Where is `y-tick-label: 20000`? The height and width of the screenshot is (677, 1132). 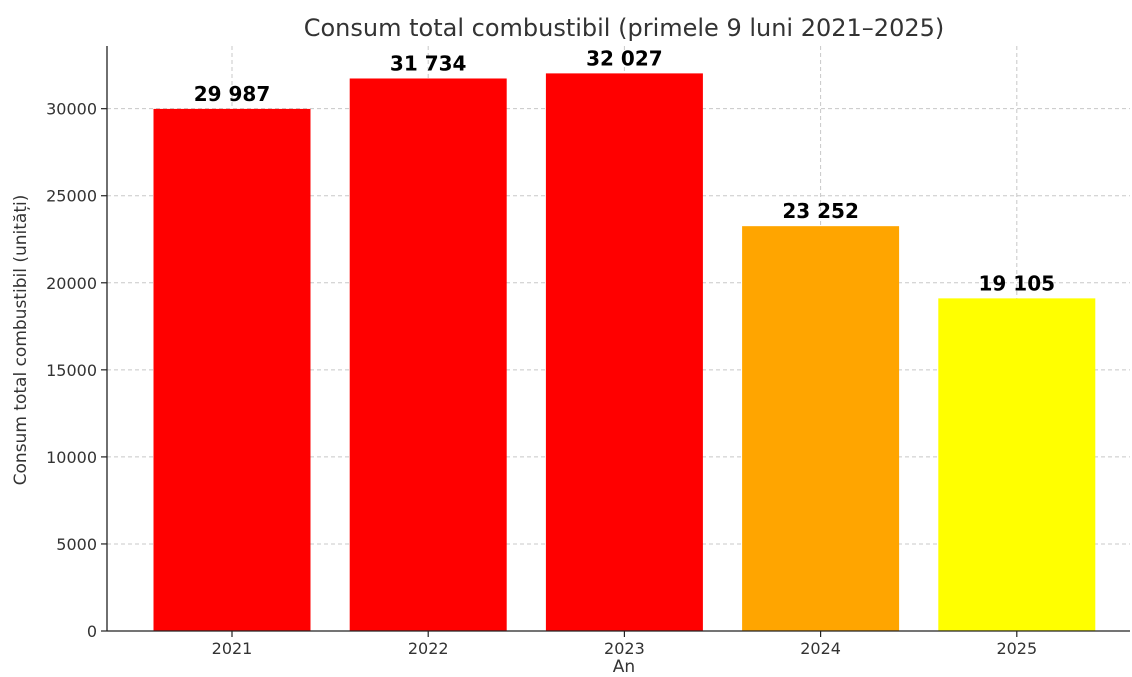 y-tick-label: 20000 is located at coordinates (71, 283).